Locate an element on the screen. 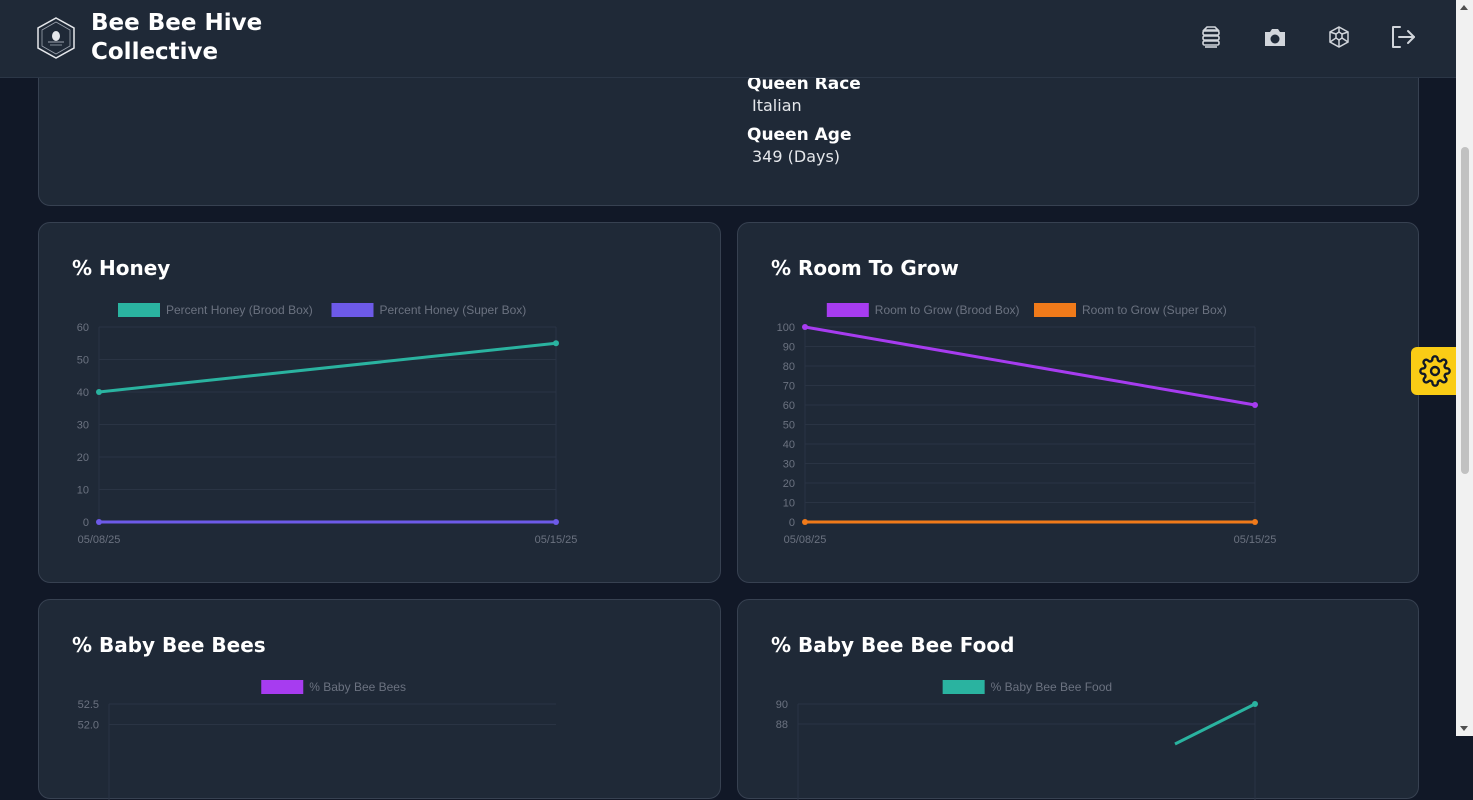 This screenshot has width=1473, height=800. baby-bee-food-chart: % Baby Bee Bee Food 88 90 is located at coordinates (1017, 740).